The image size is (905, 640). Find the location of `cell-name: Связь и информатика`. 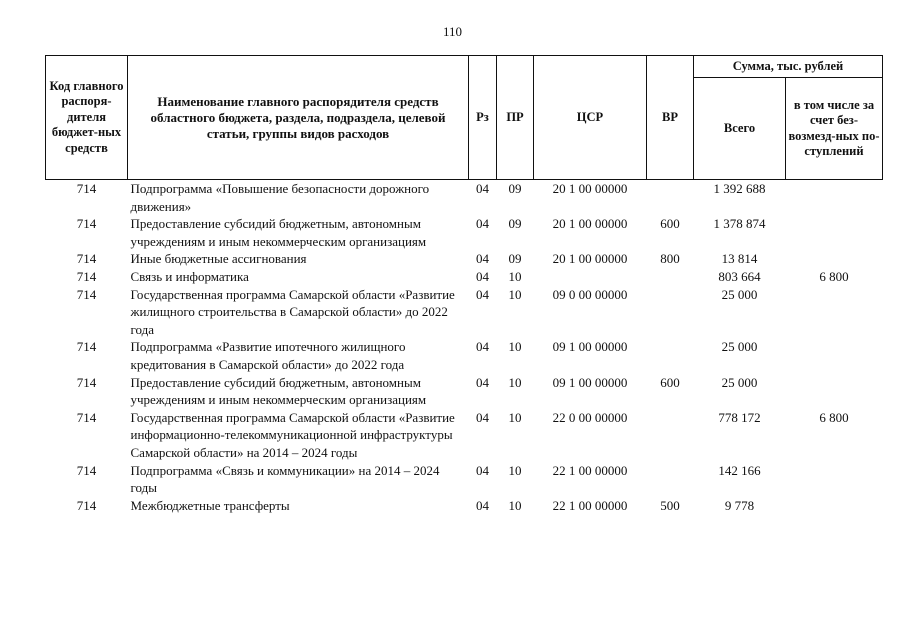

cell-name: Связь и информатика is located at coordinates (189, 276).